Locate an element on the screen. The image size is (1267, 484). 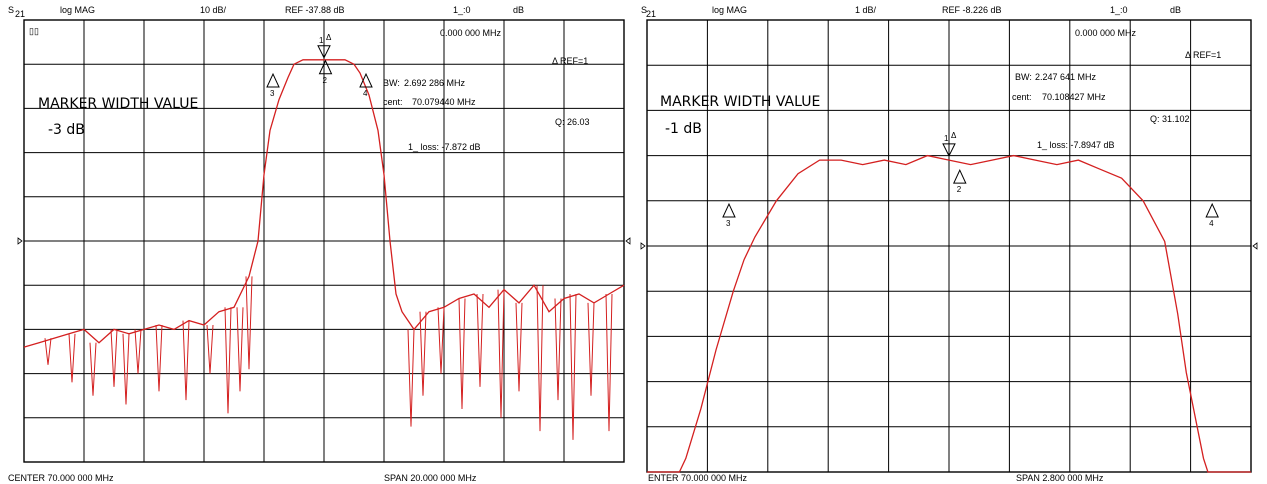
span-label: SPAN 2.800 000 MHz is located at coordinates (1060, 478).